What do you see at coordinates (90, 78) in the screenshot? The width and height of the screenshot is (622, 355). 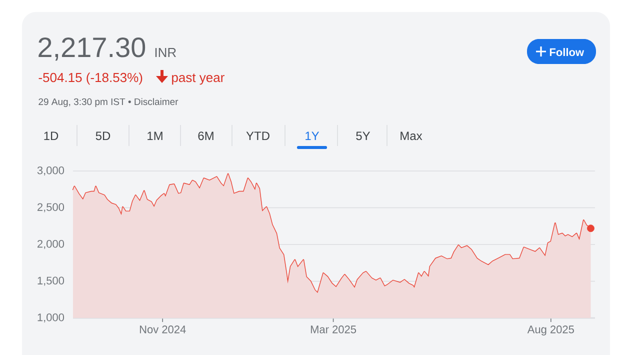 I see `text: -504.15 (-18.53%)` at bounding box center [90, 78].